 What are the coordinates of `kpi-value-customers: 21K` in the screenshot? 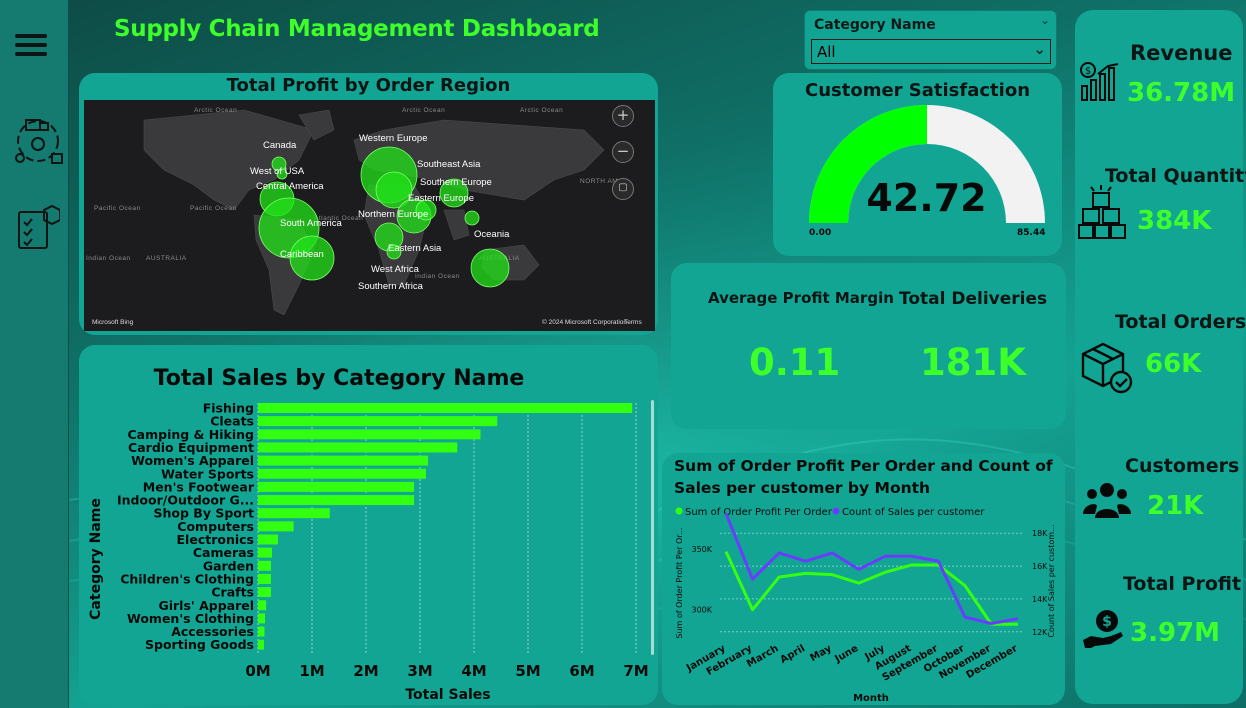 It's located at (1175, 506).